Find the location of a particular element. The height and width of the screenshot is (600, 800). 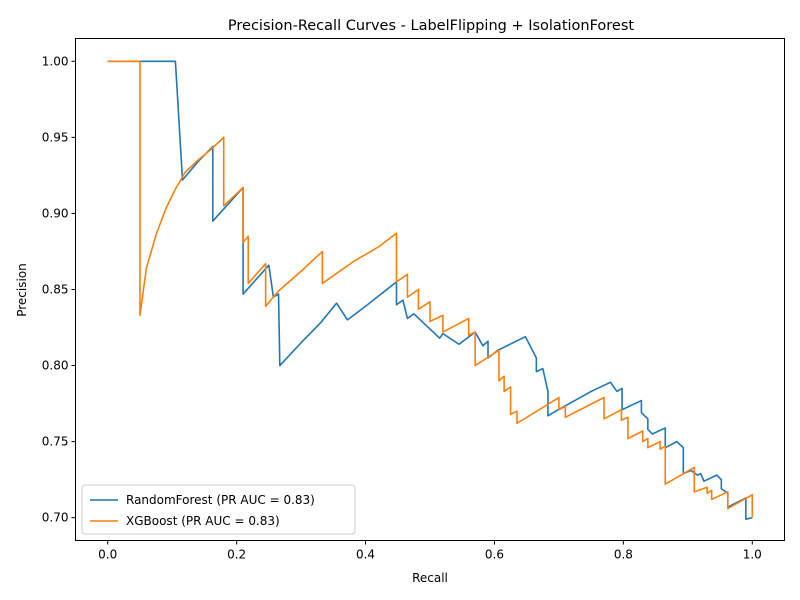

legend-frame is located at coordinates (218, 509).